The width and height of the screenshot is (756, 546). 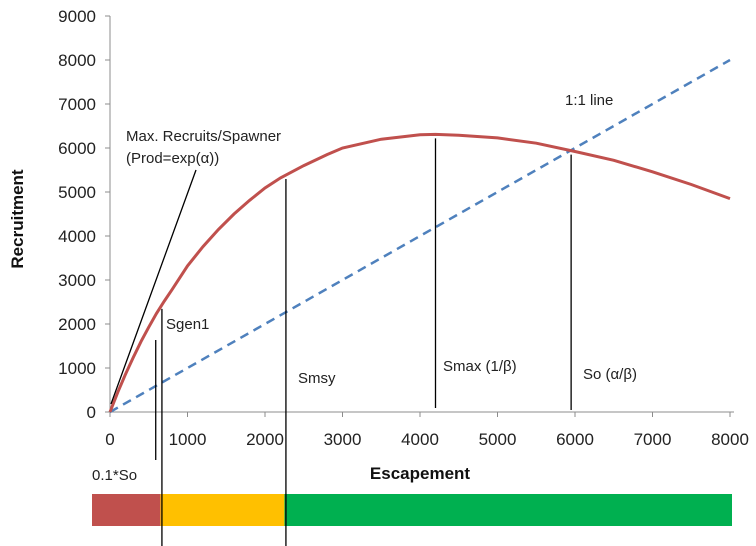 What do you see at coordinates (84, 214) in the screenshot?
I see `y-axis-ticks: 0 1000 2000 3000 4000 5000 6000 7000 8000 9000` at bounding box center [84, 214].